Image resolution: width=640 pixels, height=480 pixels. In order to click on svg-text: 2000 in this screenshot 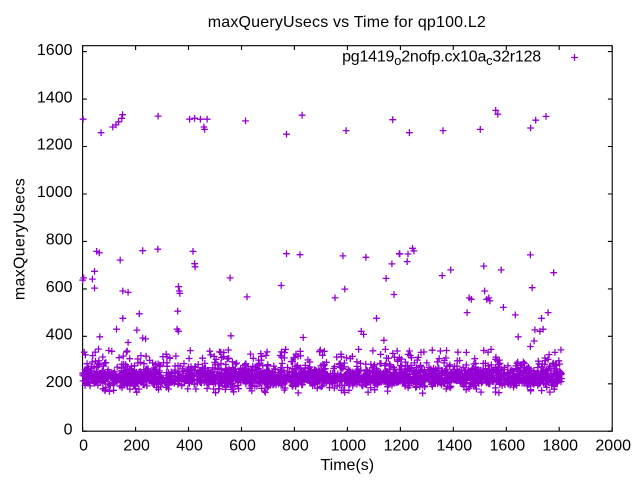, I will do `click(613, 446)`.